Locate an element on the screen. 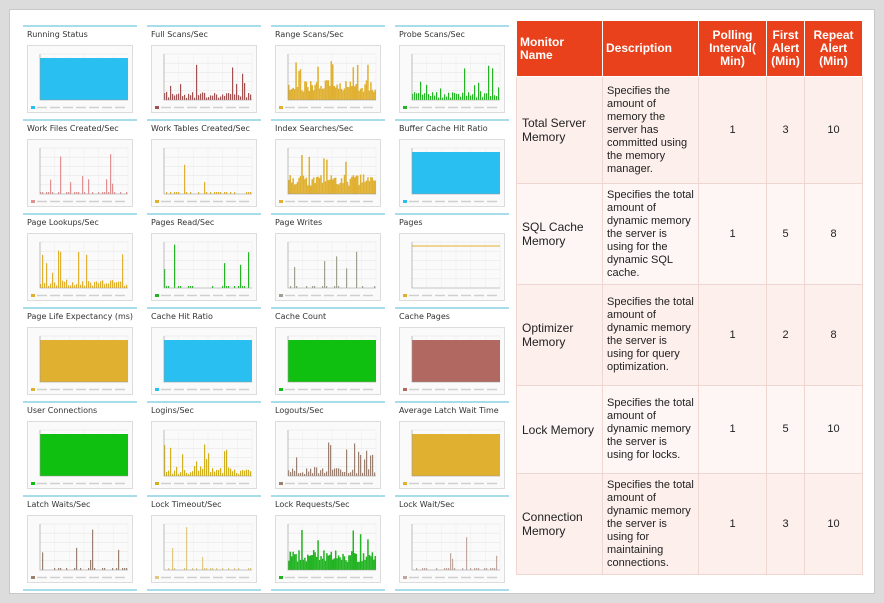  graph-tile: Page Lookups/Sec is located at coordinates (80, 261).